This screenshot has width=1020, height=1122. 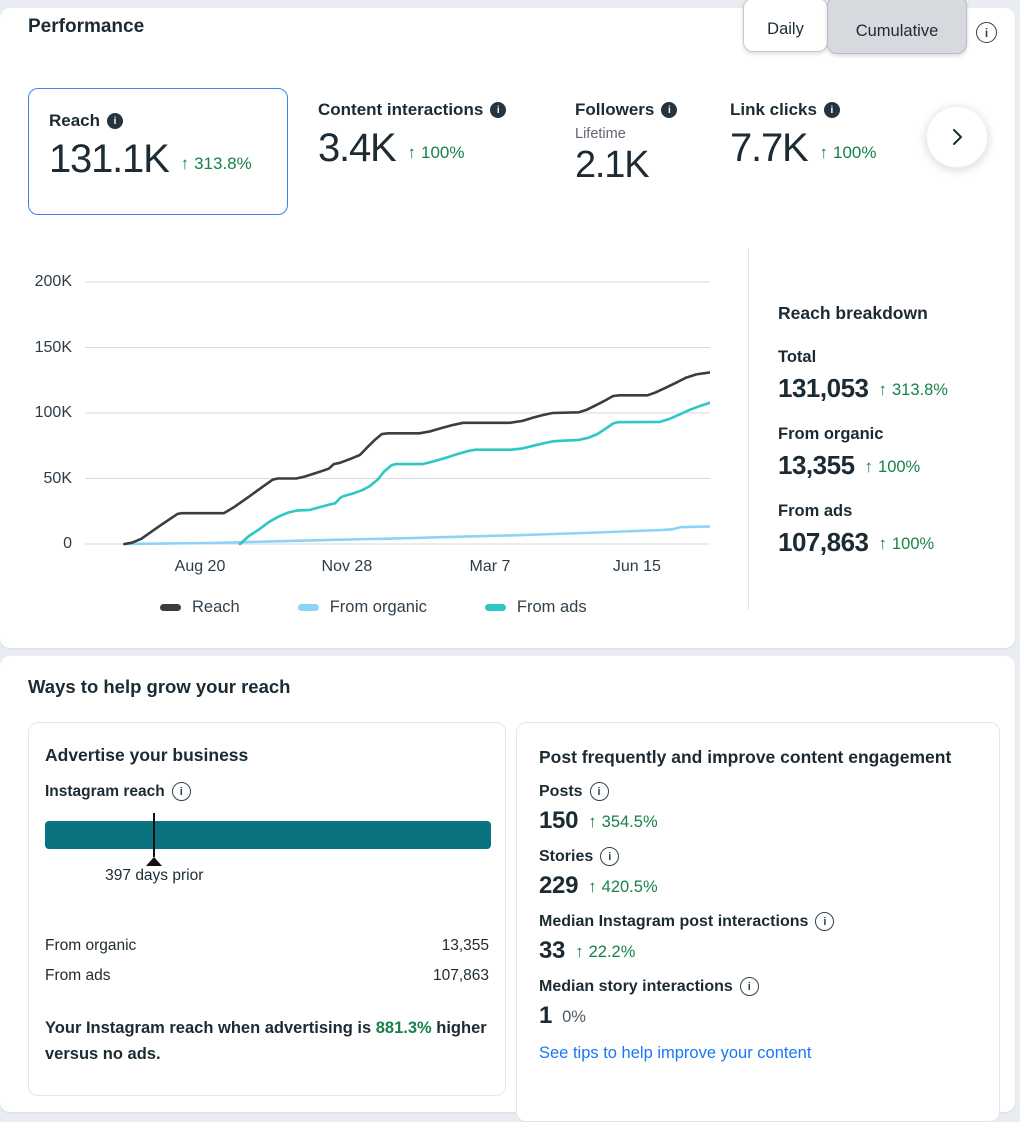 I want to click on median-story-interactions-info-icon: i, so click(x=749, y=986).